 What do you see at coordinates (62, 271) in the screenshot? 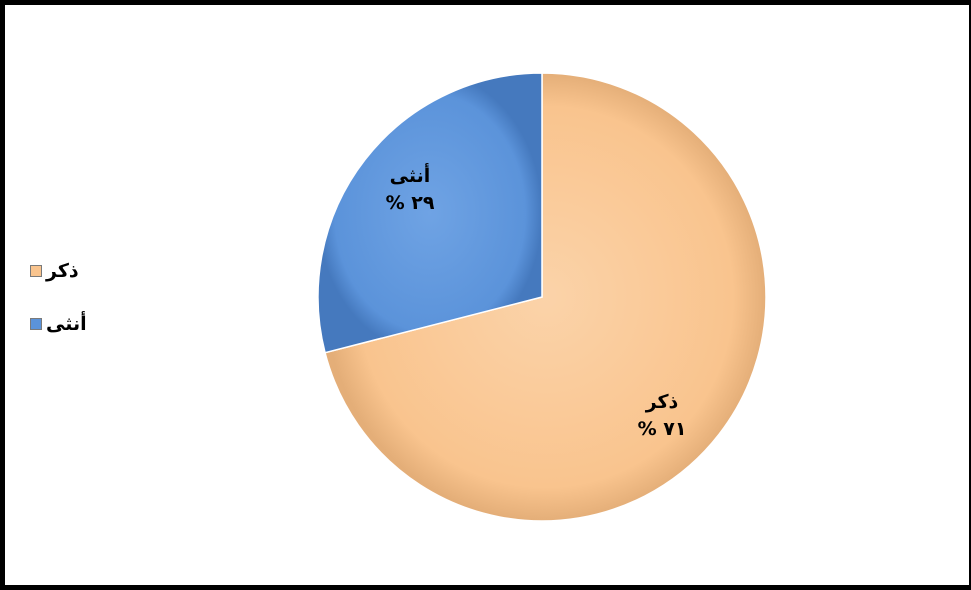
I see `legend-label-male: ذكر` at bounding box center [62, 271].